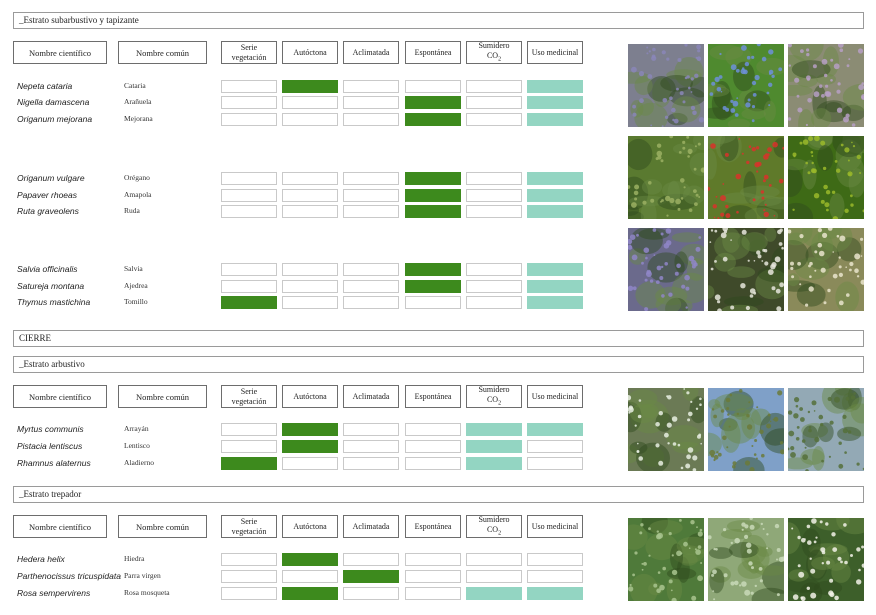 The width and height of the screenshot is (876, 615). I want to click on column-header-aclimatada: Aclimatada, so click(371, 52).